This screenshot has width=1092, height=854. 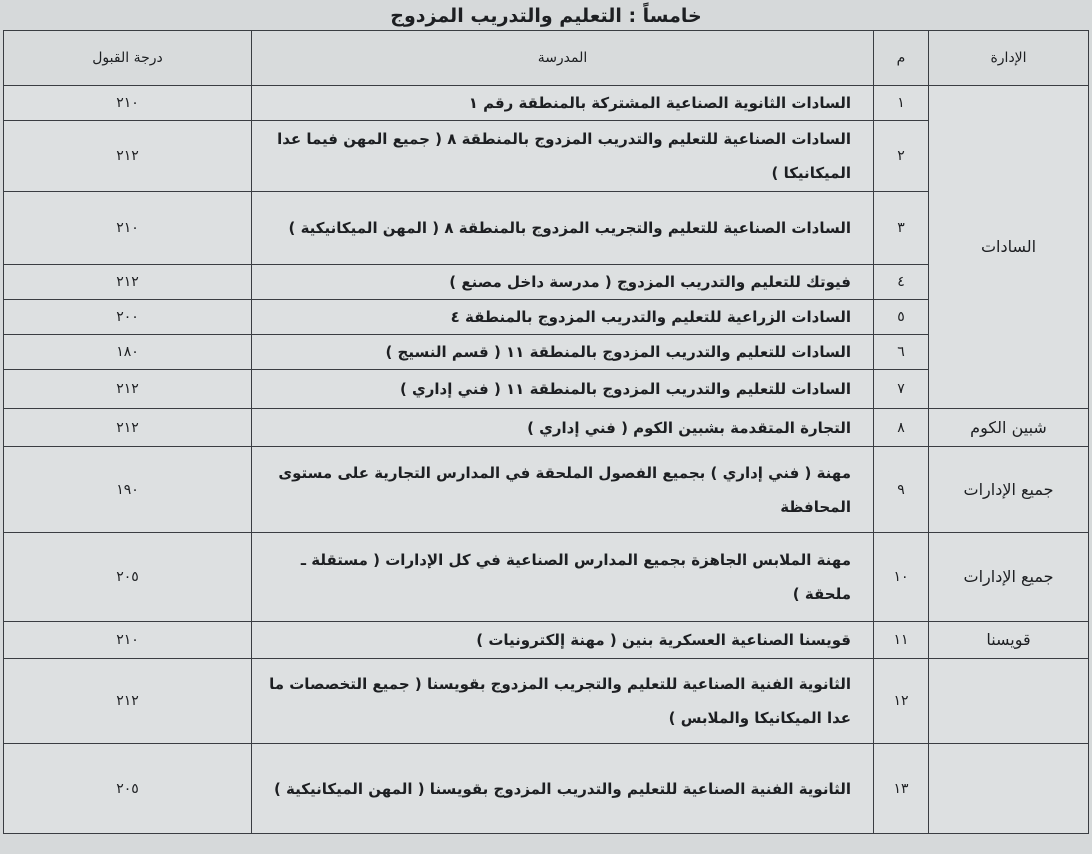 I want to click on admin-cell: شبين الكوم, so click(x=1008, y=427).